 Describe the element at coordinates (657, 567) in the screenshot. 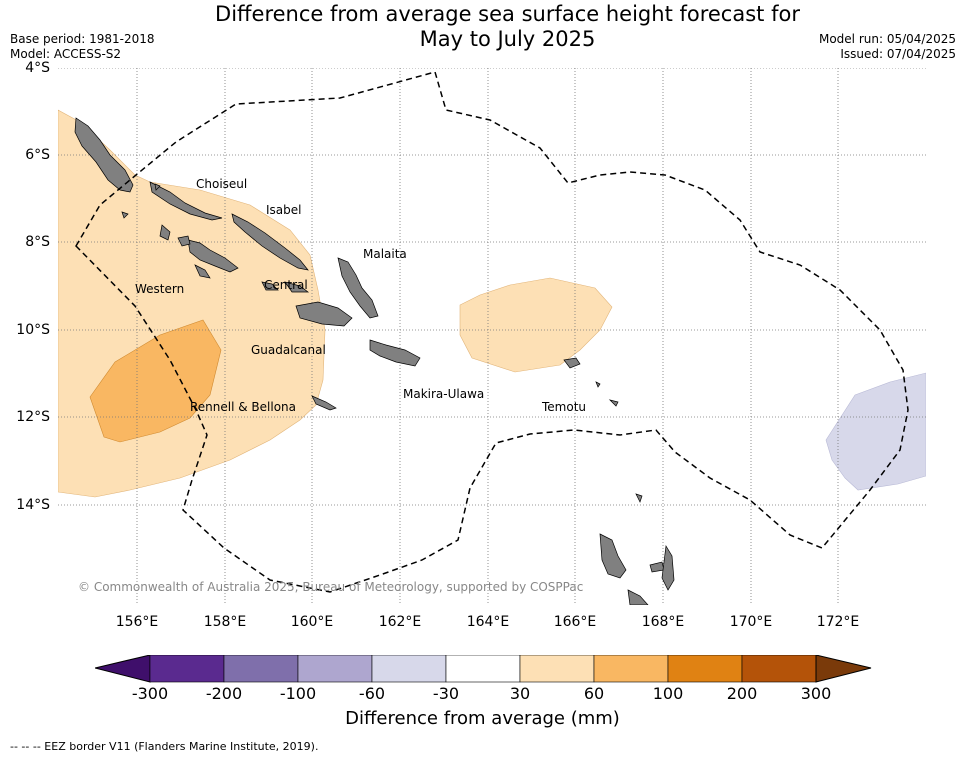

I see `island-vanuatu-mid` at that location.